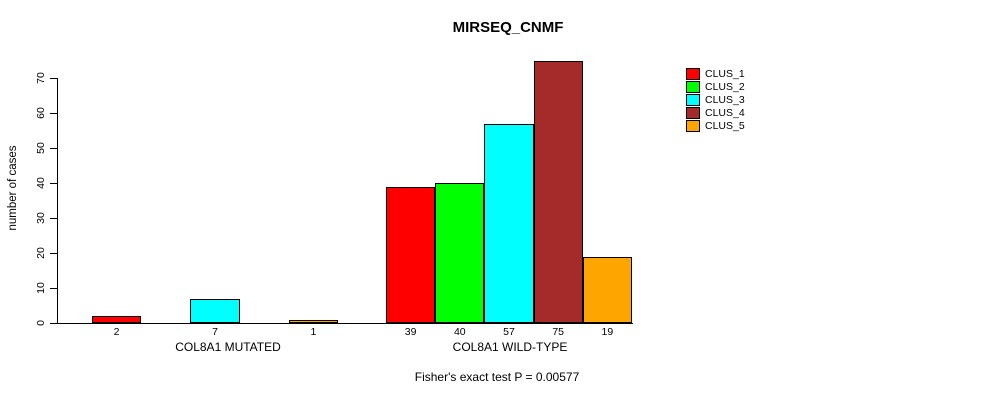 The image size is (990, 400). I want to click on legend-item: CLUS_5, so click(715, 126).